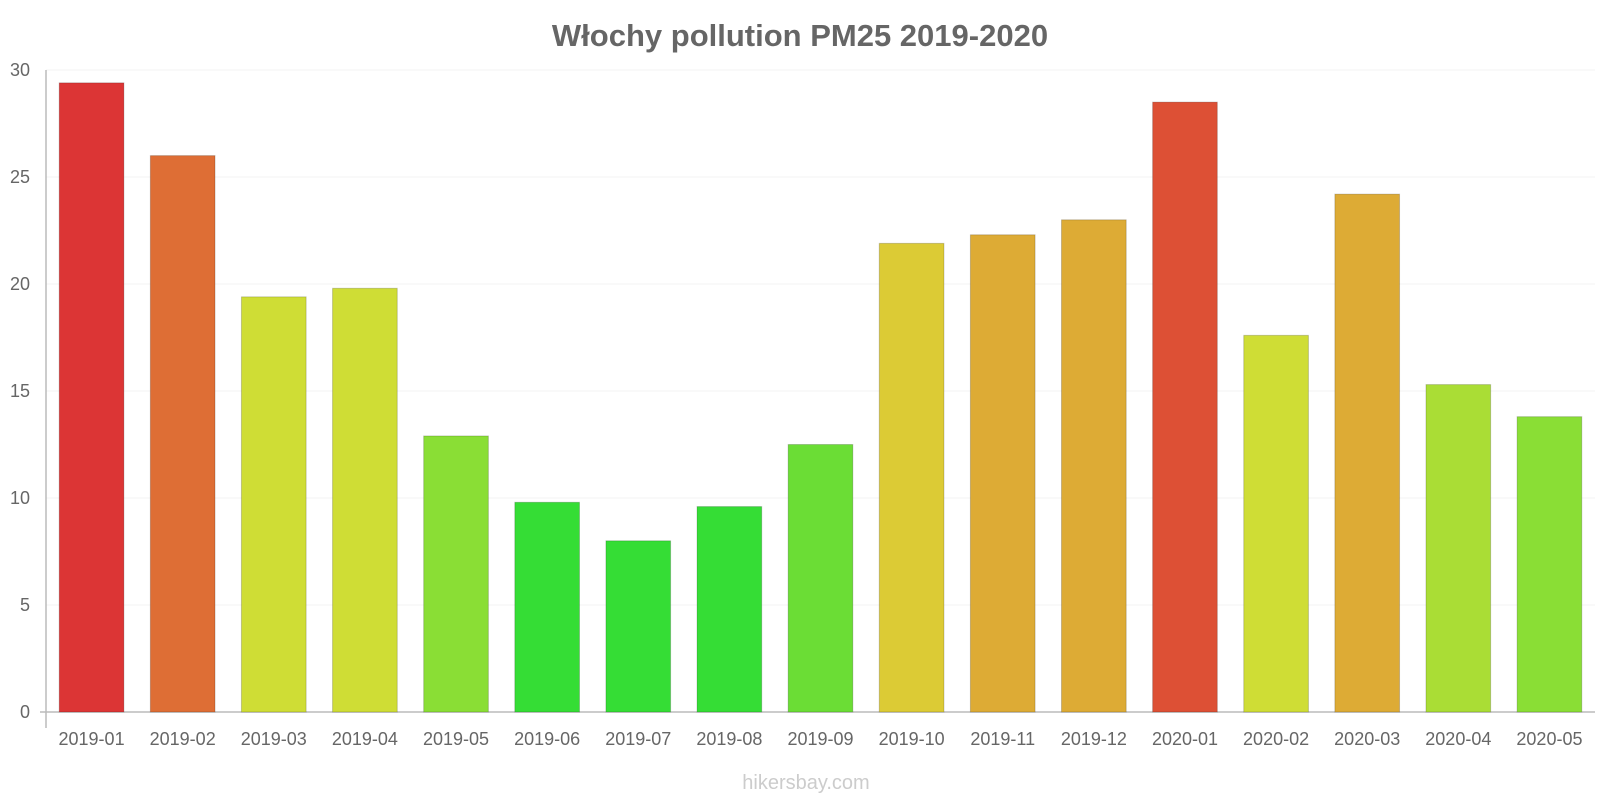 The height and width of the screenshot is (805, 1600). What do you see at coordinates (20, 177) in the screenshot?
I see `y-tick-label: 25` at bounding box center [20, 177].